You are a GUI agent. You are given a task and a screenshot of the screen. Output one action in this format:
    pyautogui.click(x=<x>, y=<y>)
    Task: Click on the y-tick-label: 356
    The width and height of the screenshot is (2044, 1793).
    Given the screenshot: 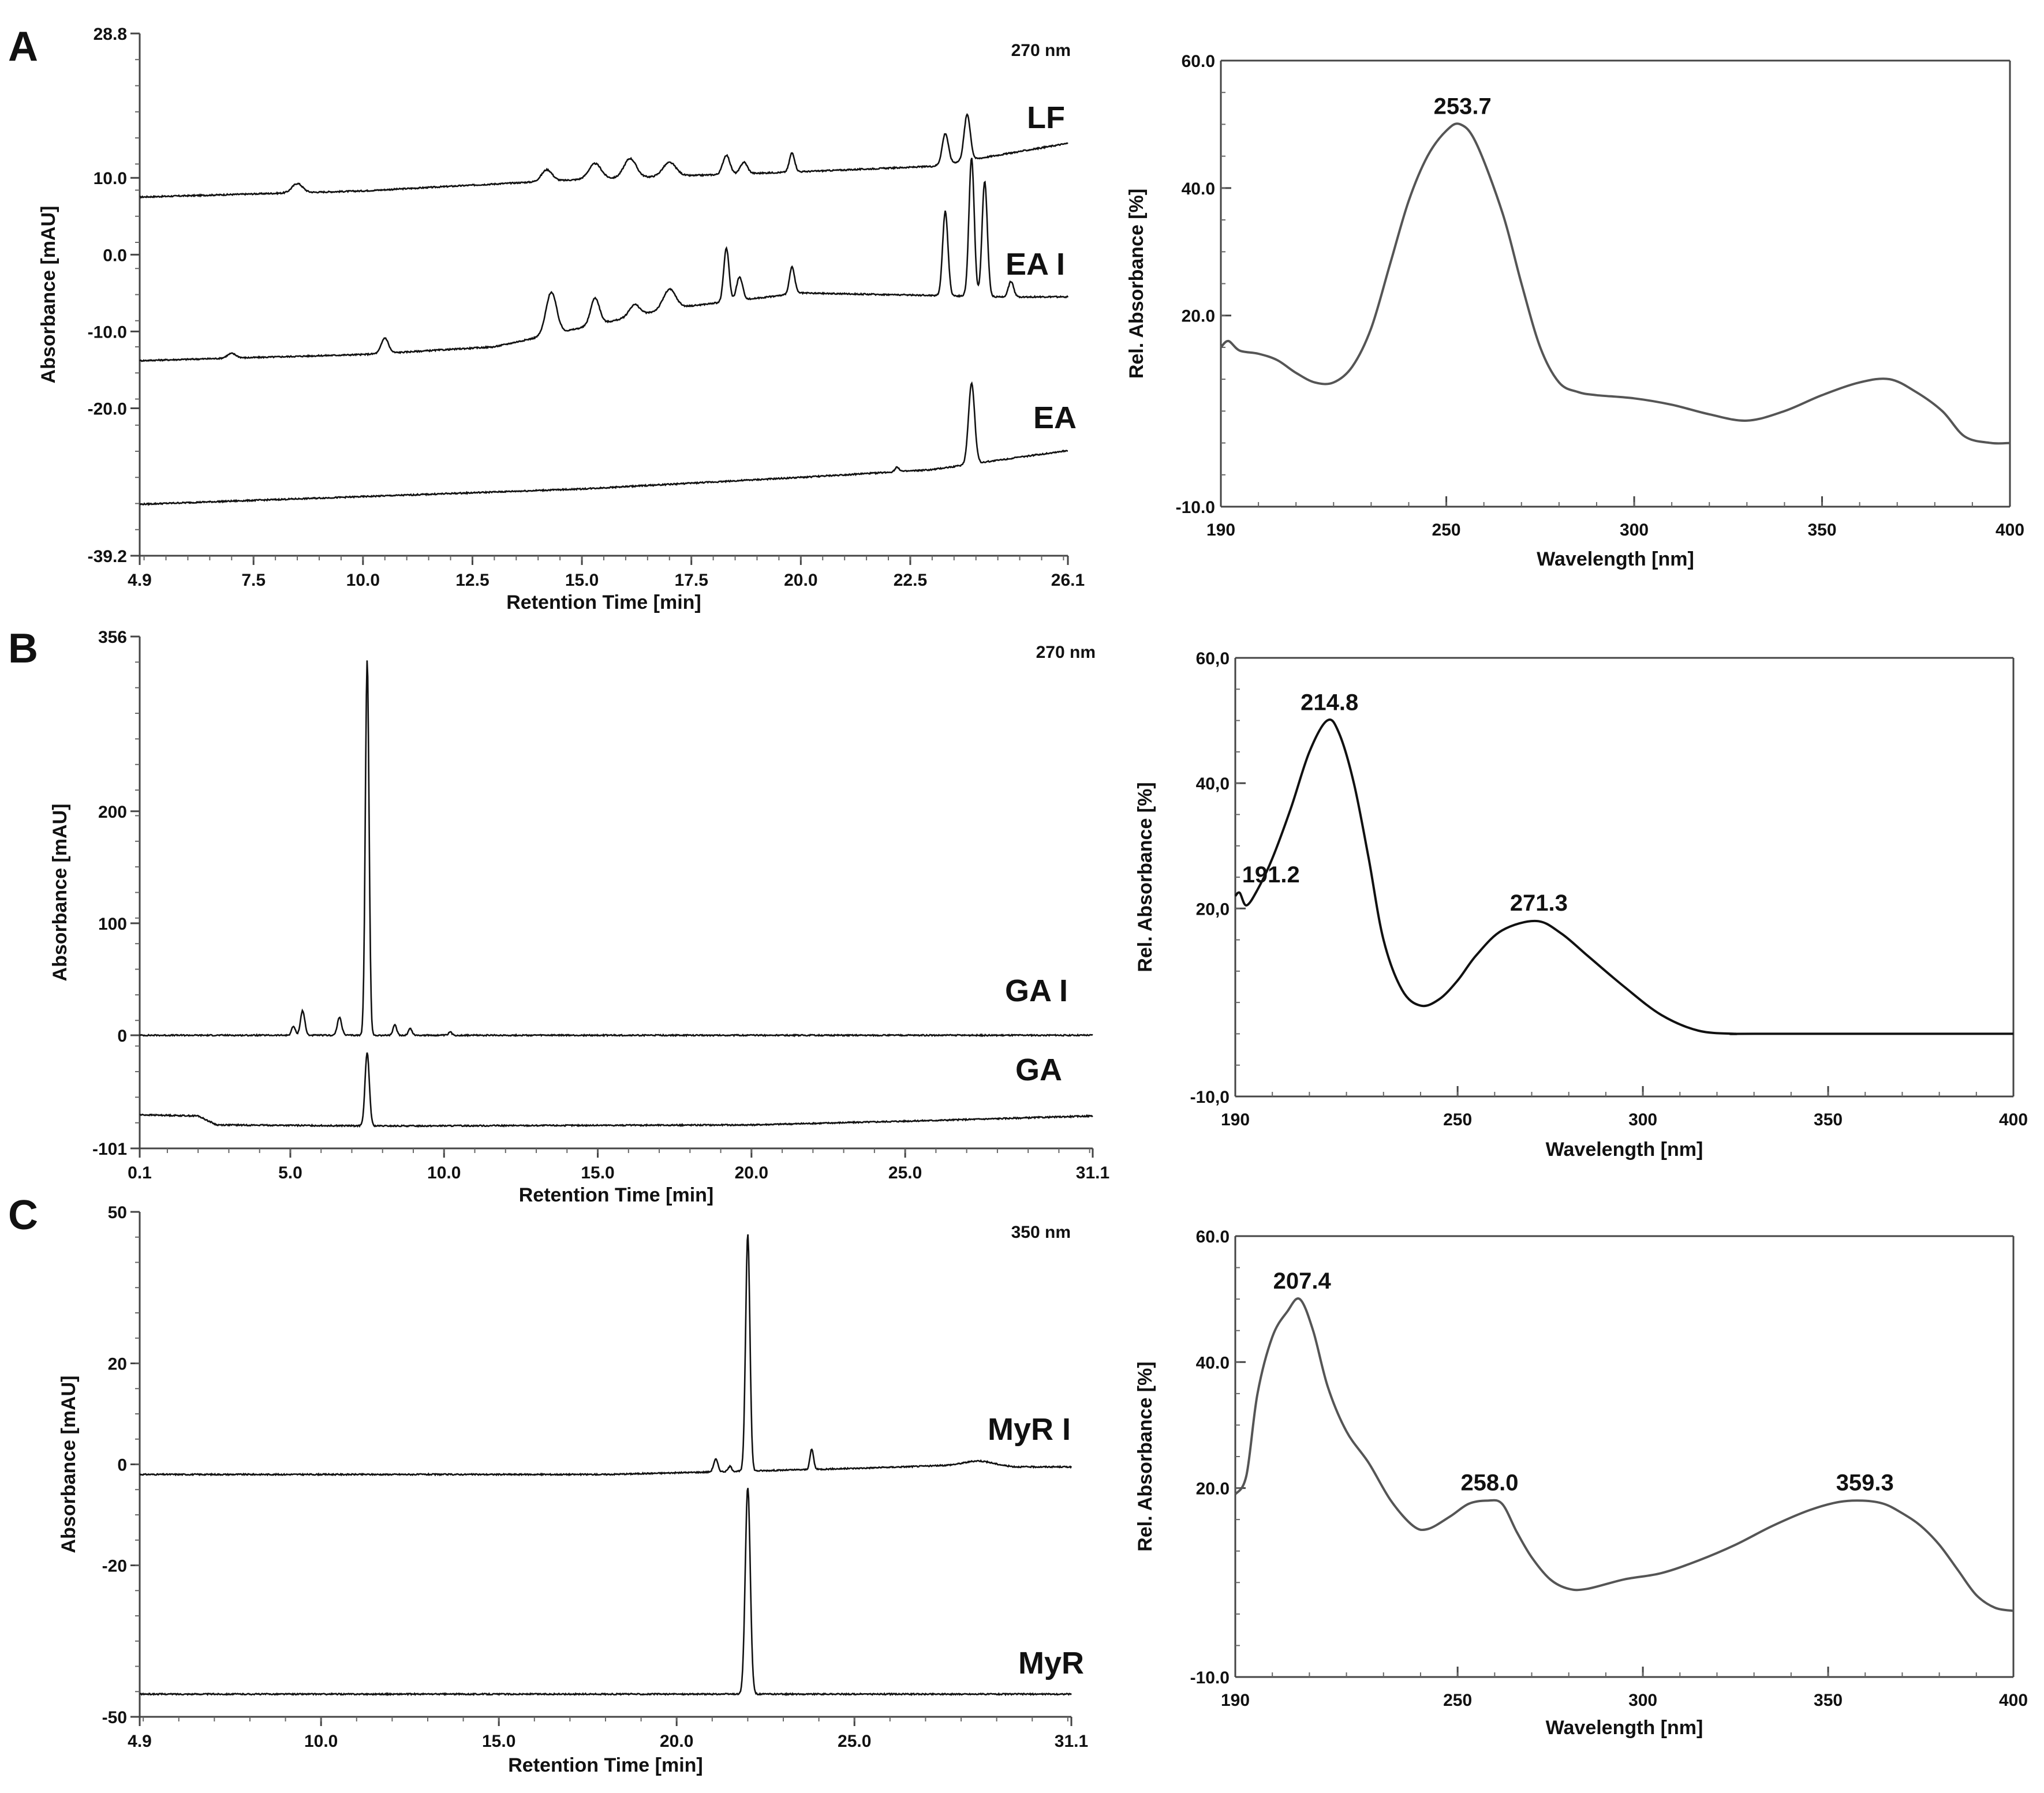 What is the action you would take?
    pyautogui.click(x=113, y=637)
    